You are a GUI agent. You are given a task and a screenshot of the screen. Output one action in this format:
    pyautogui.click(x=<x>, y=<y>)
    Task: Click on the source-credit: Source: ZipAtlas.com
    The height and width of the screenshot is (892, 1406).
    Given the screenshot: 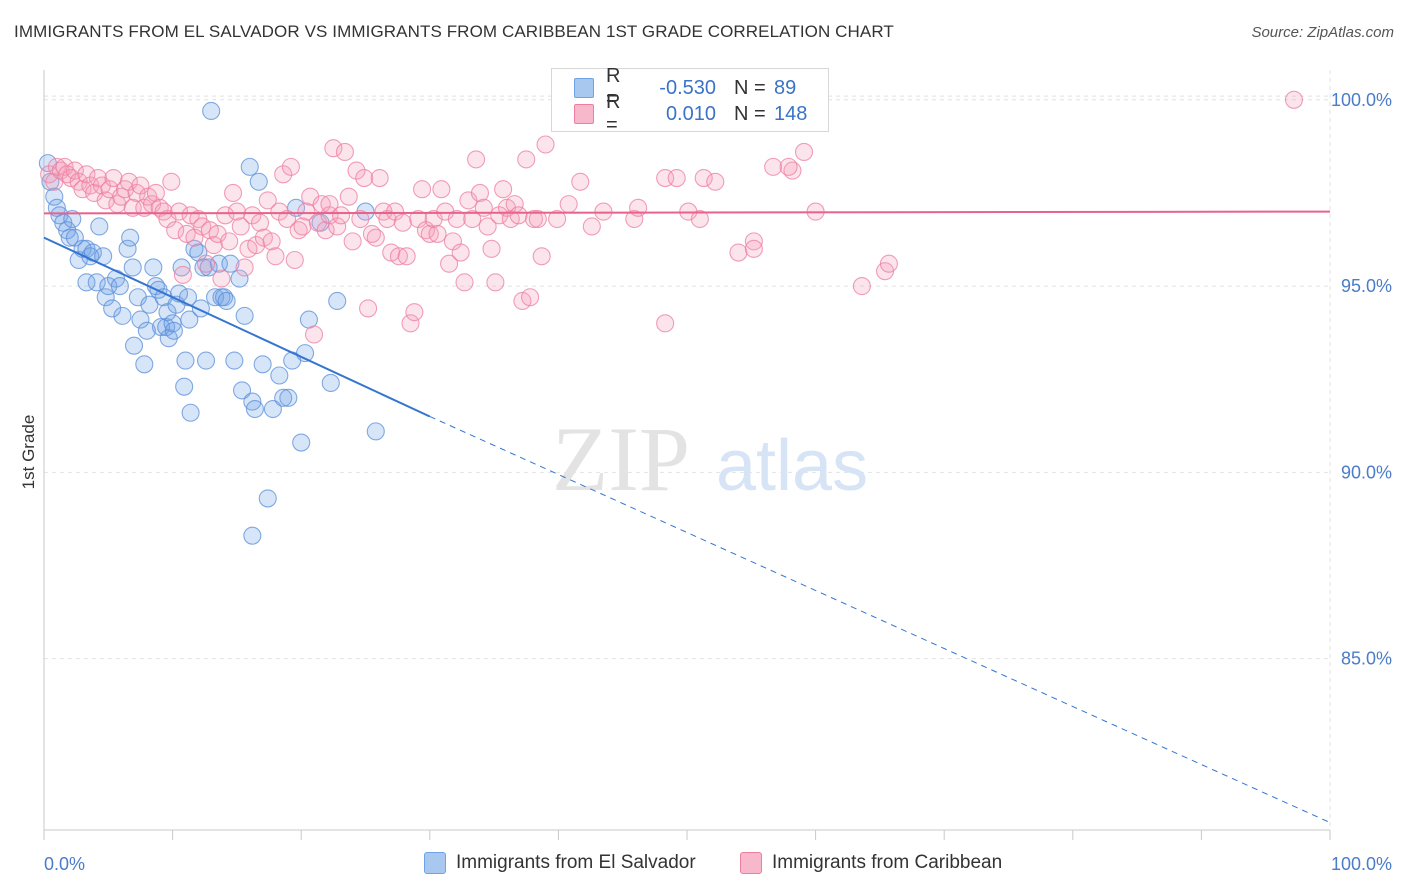 What is the action you would take?
    pyautogui.click(x=1322, y=32)
    